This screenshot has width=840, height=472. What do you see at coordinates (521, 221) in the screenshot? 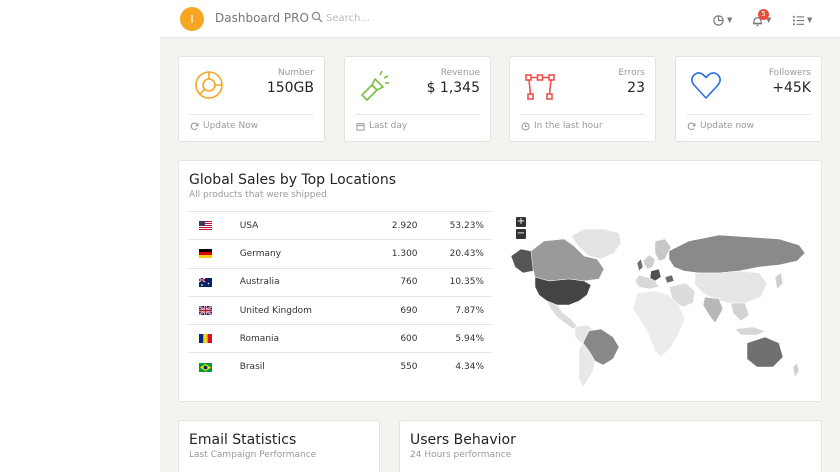
I see `map-zoom-in-button: +` at bounding box center [521, 221].